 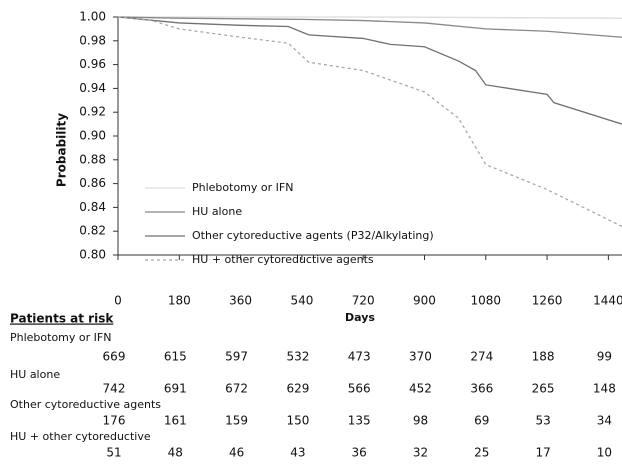 I want to click on risk-value: 159, so click(x=236, y=421).